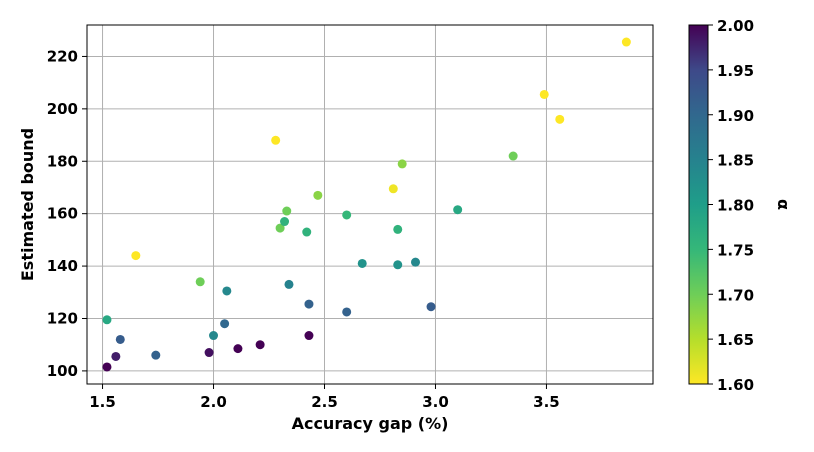  What do you see at coordinates (213, 402) in the screenshot?
I see `x-tick-label: 2.0` at bounding box center [213, 402].